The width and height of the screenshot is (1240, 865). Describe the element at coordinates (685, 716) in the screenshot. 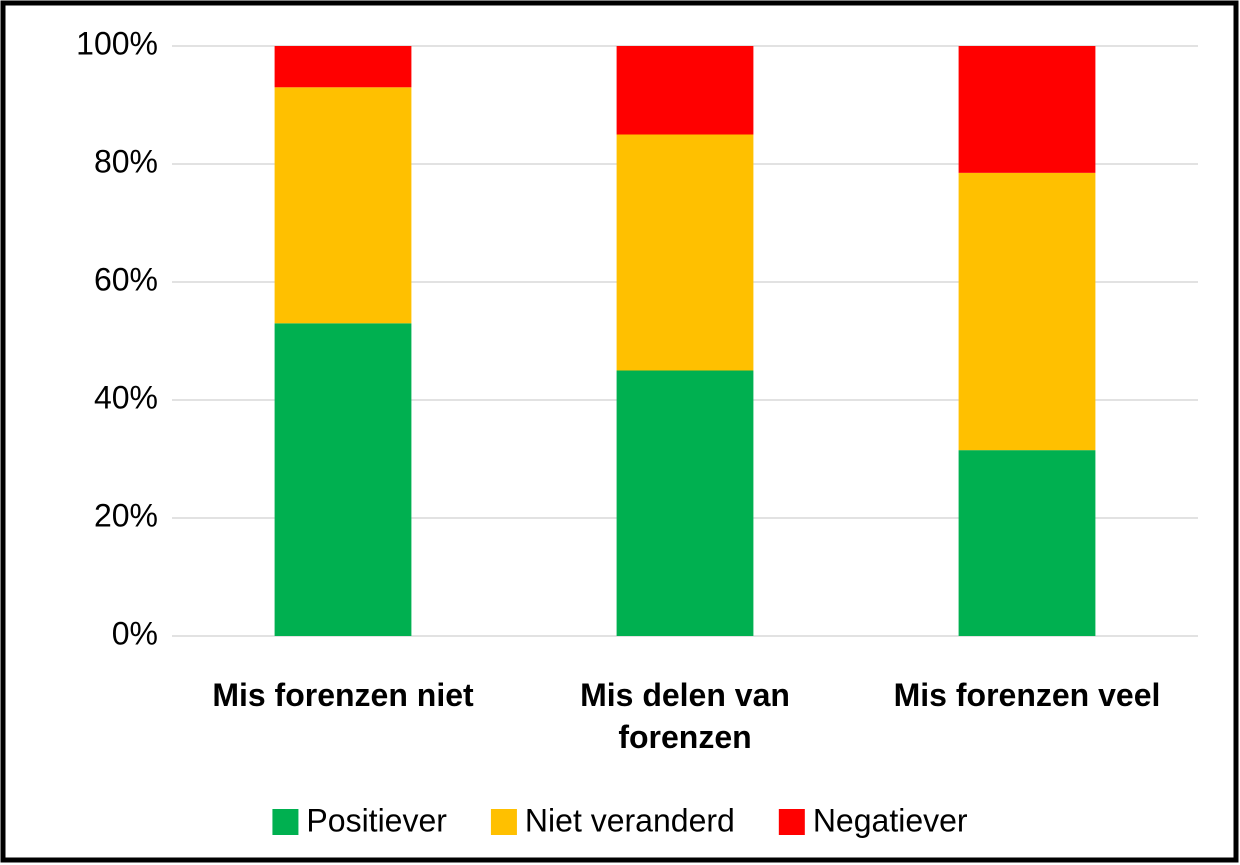

I see `x-tick-label: Mis delen van forenzen` at that location.